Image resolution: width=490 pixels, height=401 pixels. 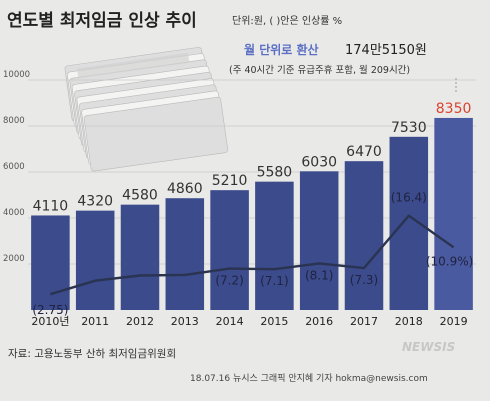 I want to click on y-tick-label: 8000, so click(x=14, y=121).